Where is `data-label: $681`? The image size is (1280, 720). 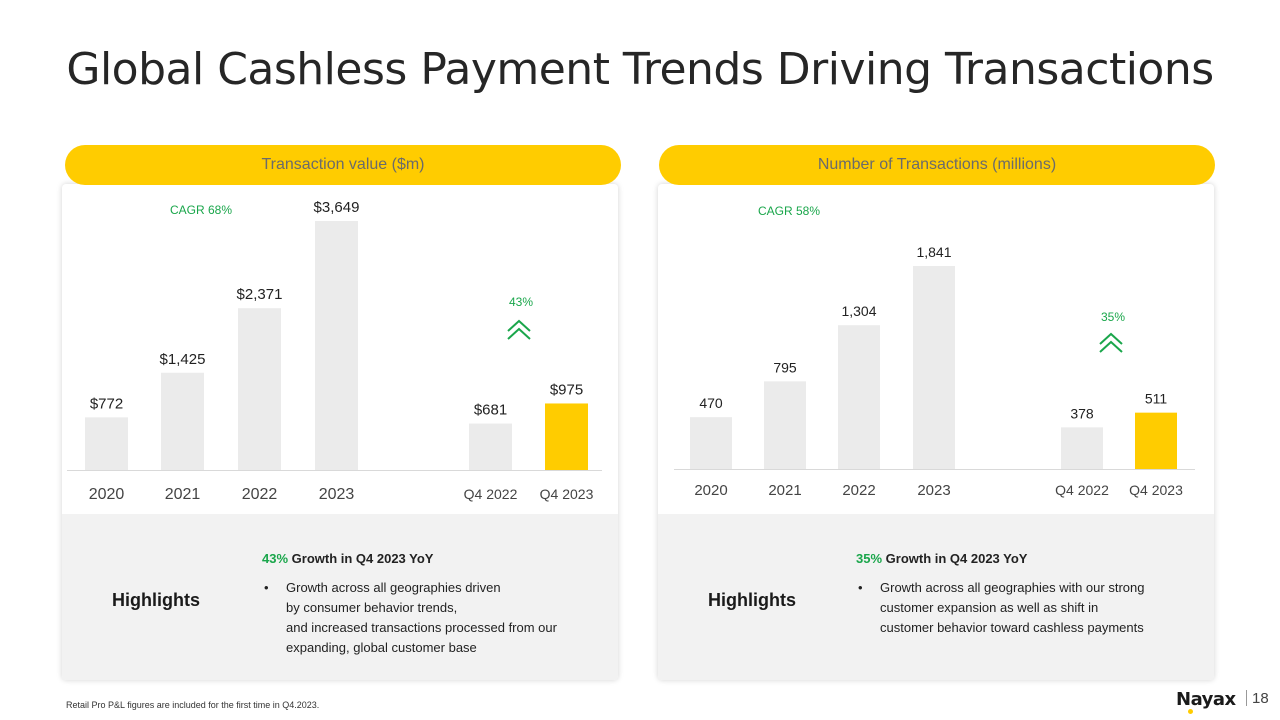
data-label: $681 is located at coordinates (490, 410).